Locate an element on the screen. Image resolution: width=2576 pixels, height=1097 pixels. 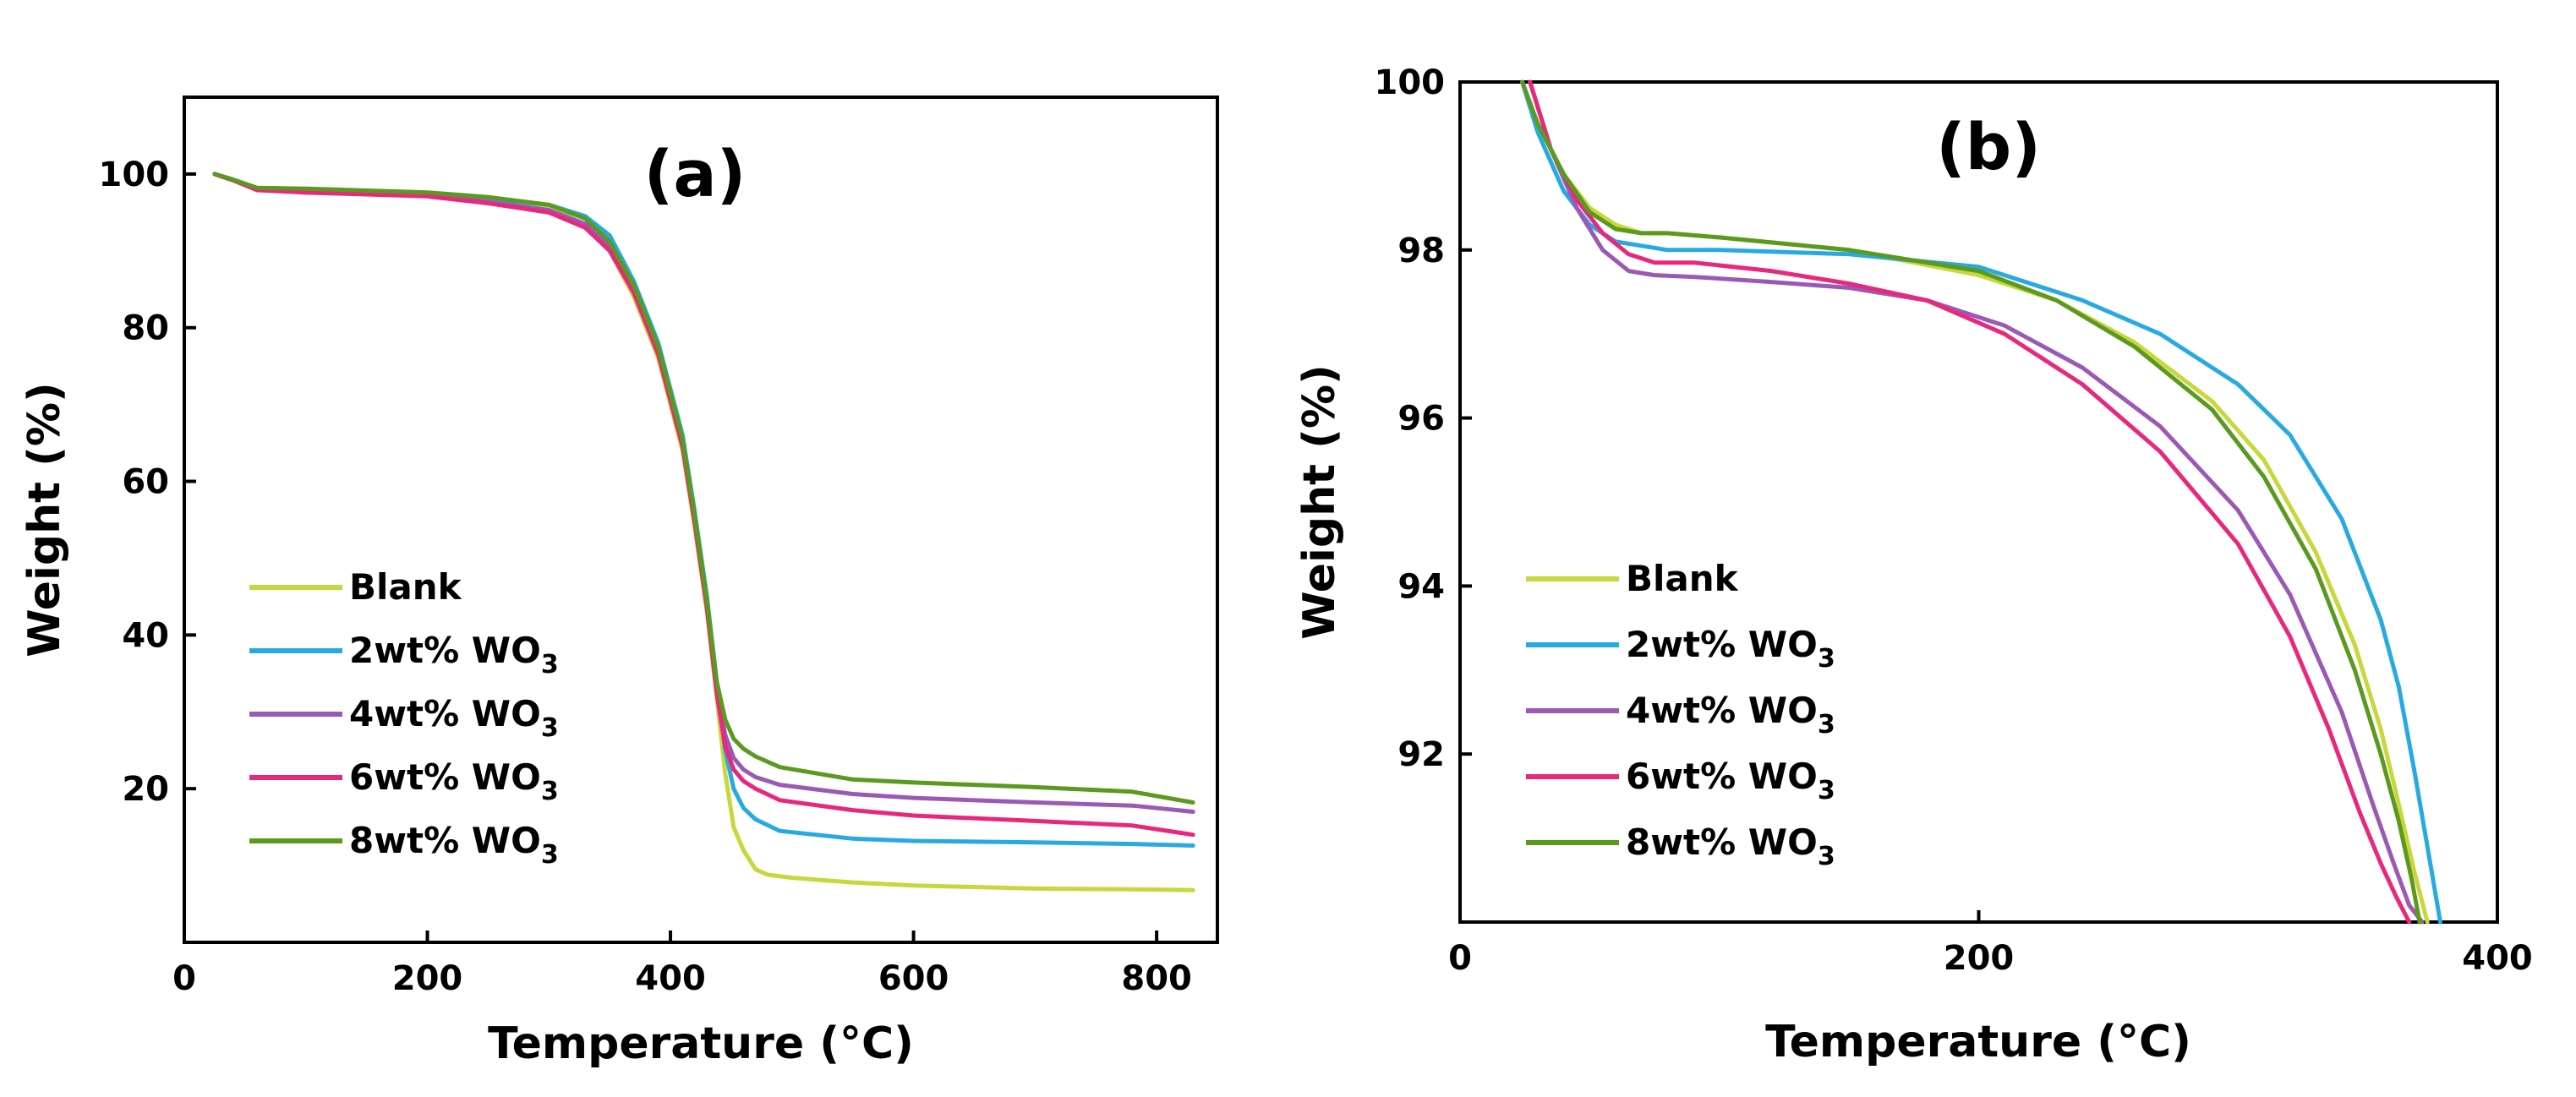
panel-a-legend-label: 4wt% WO3 is located at coordinates (454, 718).